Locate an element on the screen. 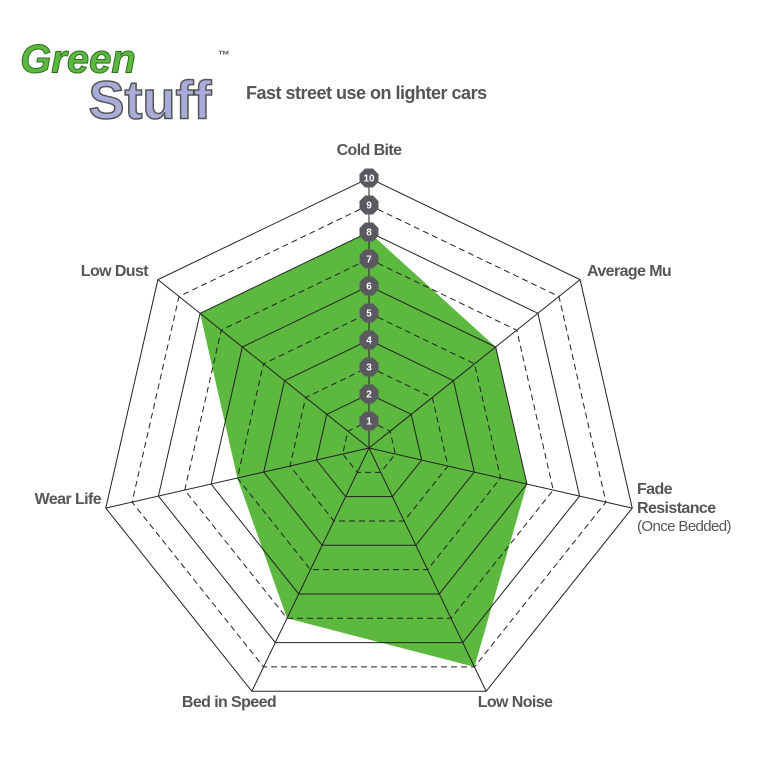 The width and height of the screenshot is (768, 768). tick-label: 5 is located at coordinates (369, 314).